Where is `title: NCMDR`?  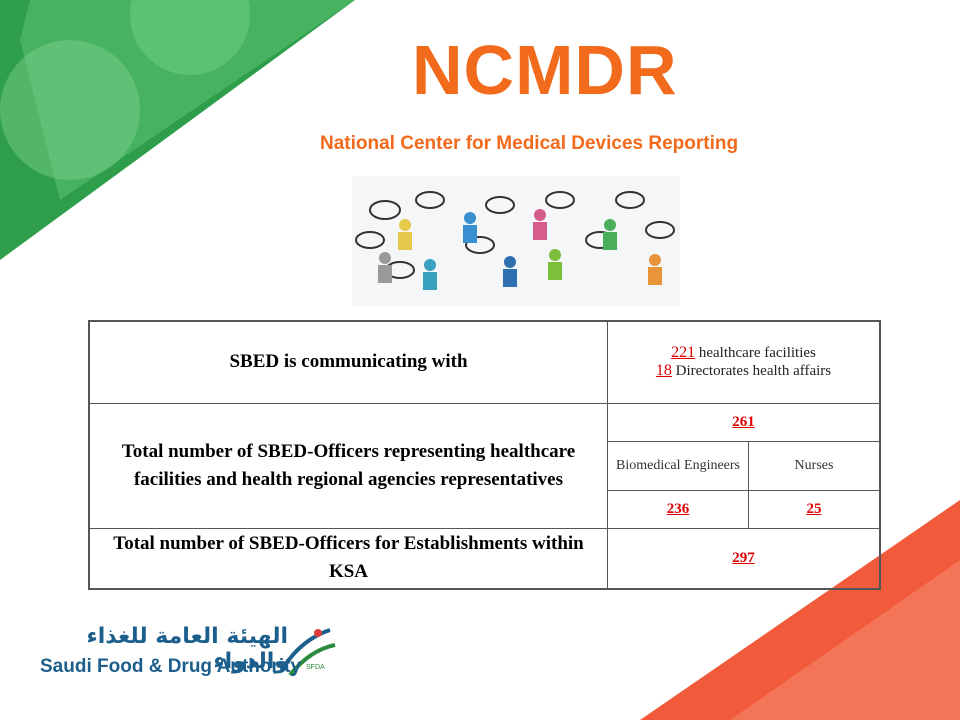 title: NCMDR is located at coordinates (545, 70).